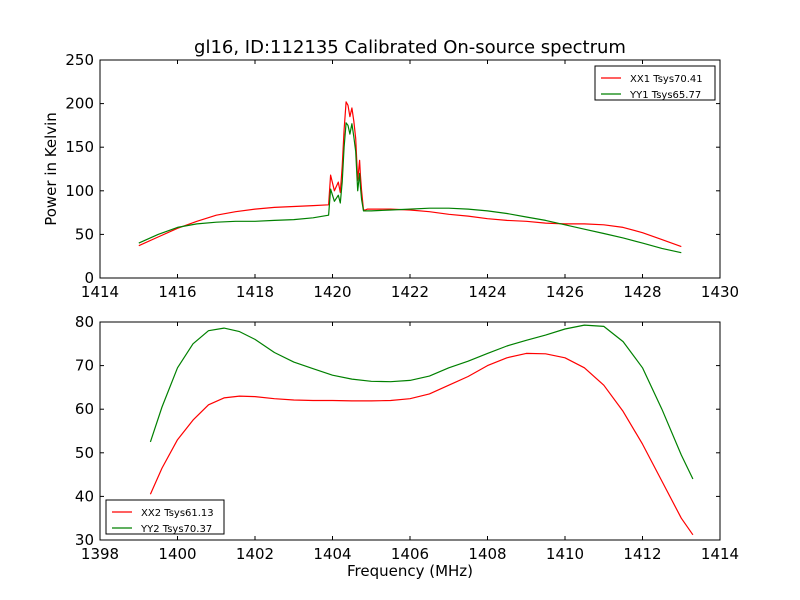 This screenshot has width=800, height=600. Describe the element at coordinates (332, 292) in the screenshot. I see `top-x-tick-label: 1420` at that location.